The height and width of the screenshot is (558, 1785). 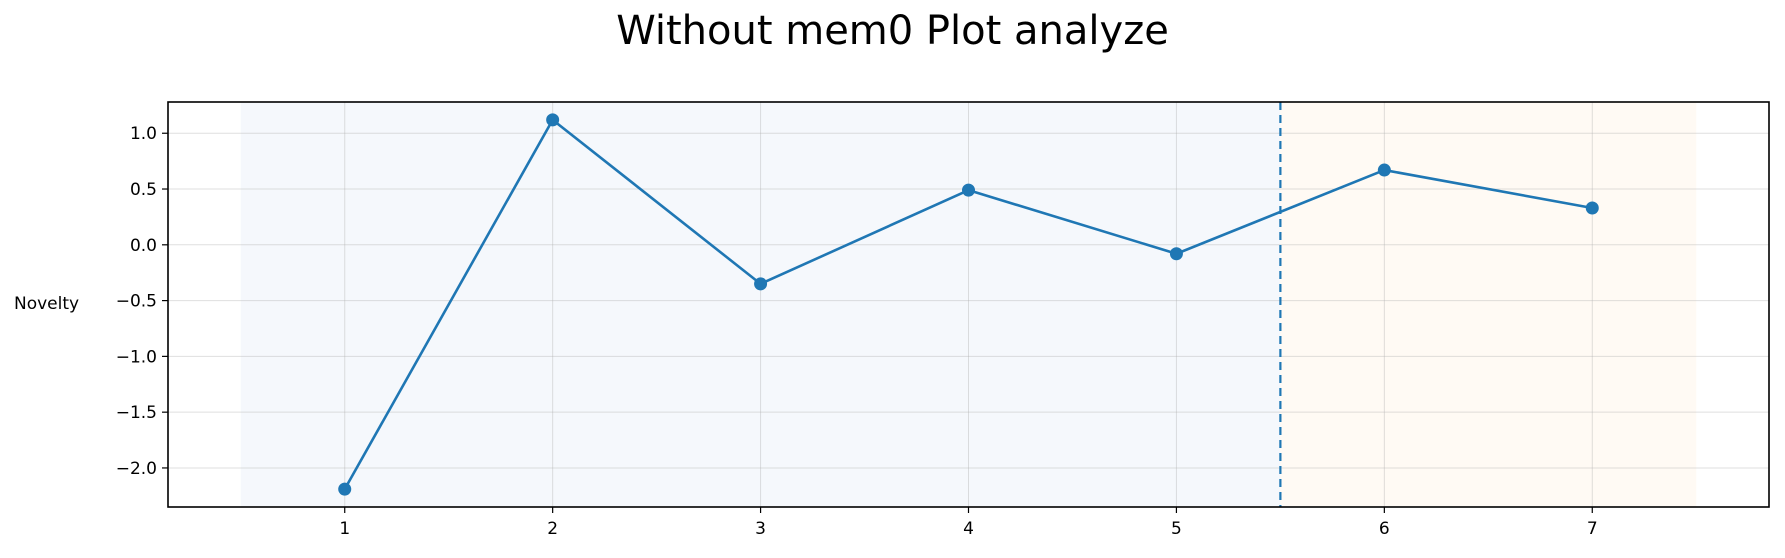 What do you see at coordinates (143, 134) in the screenshot?
I see `y-tick-label: 1.0` at bounding box center [143, 134].